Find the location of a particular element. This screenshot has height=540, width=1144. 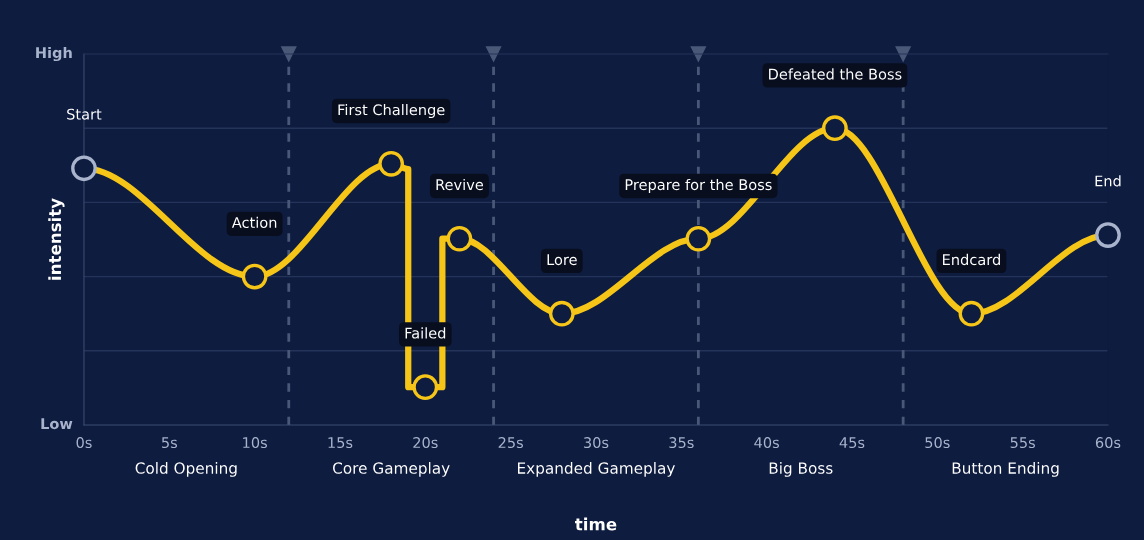

x-tick-label: 45s is located at coordinates (852, 443).